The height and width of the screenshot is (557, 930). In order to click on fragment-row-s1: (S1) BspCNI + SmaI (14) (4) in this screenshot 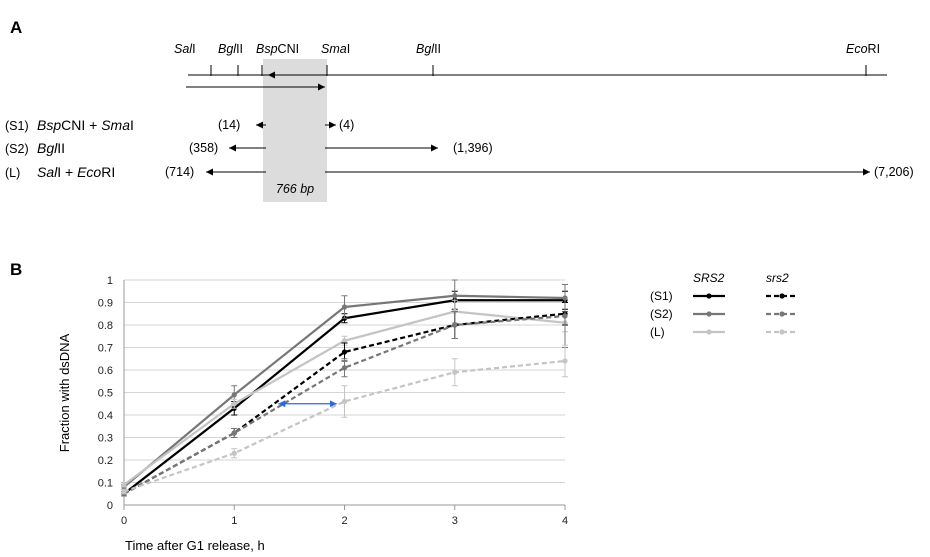, I will do `click(179, 125)`.